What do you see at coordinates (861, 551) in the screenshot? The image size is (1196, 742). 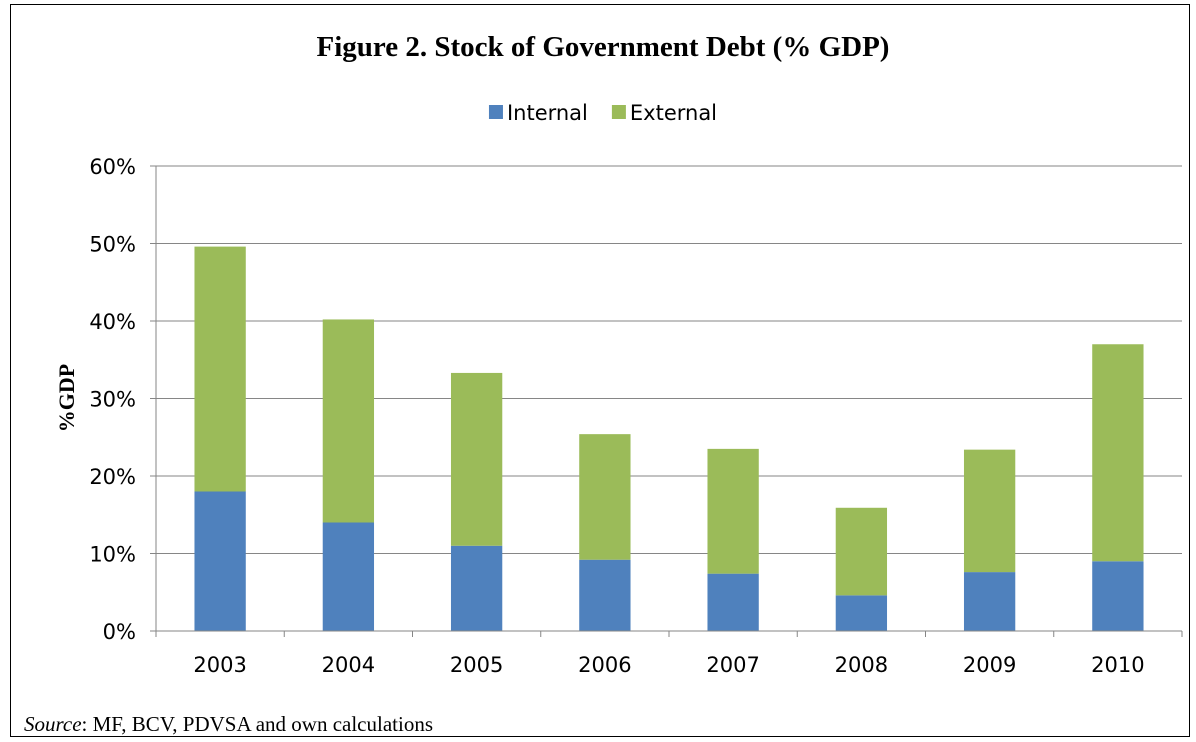 I see `bar-external-2008` at bounding box center [861, 551].